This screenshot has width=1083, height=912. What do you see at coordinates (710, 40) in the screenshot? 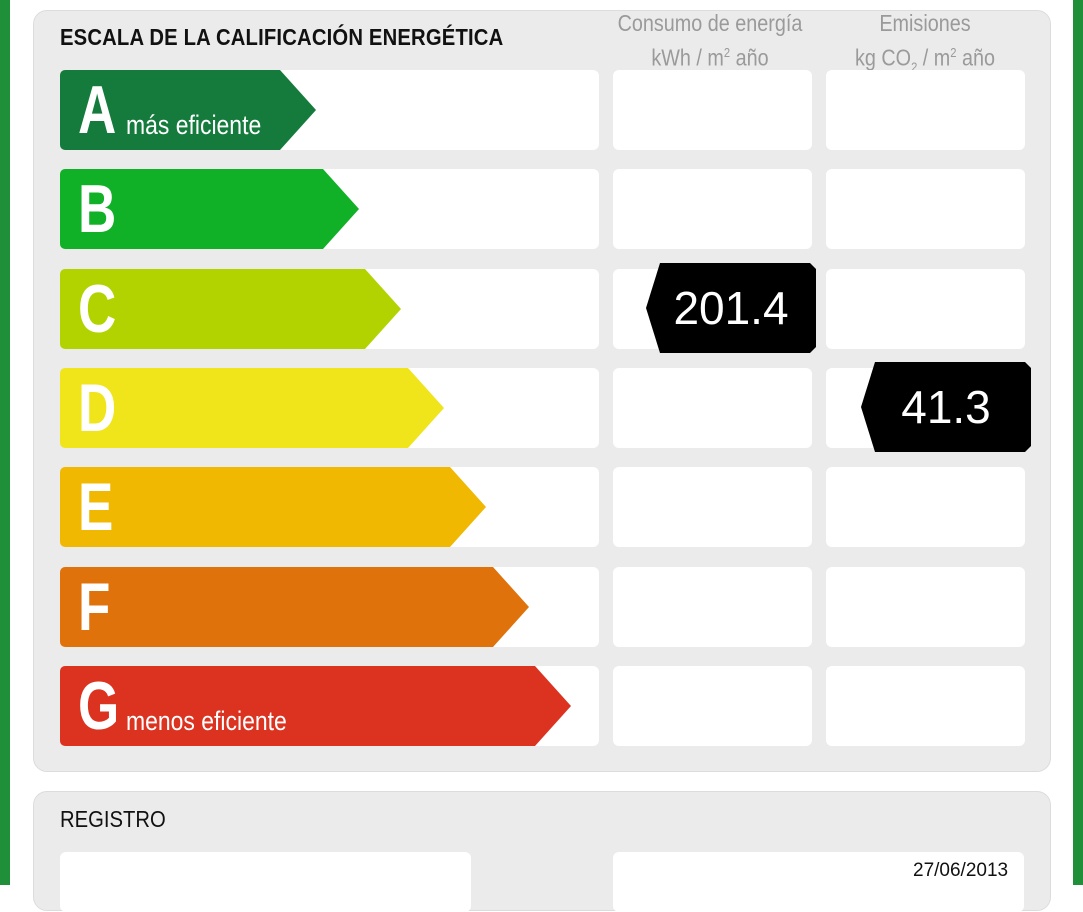
I see `consumo-column-header: Consumo de energía kWh / m2 año` at bounding box center [710, 40].